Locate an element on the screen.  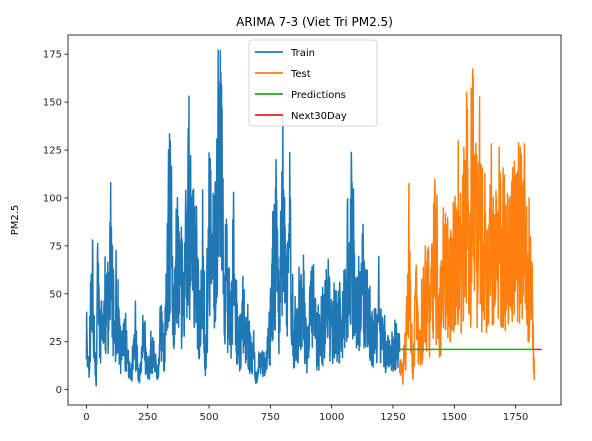
legend-label-next30day: Next30Day is located at coordinates (319, 116).